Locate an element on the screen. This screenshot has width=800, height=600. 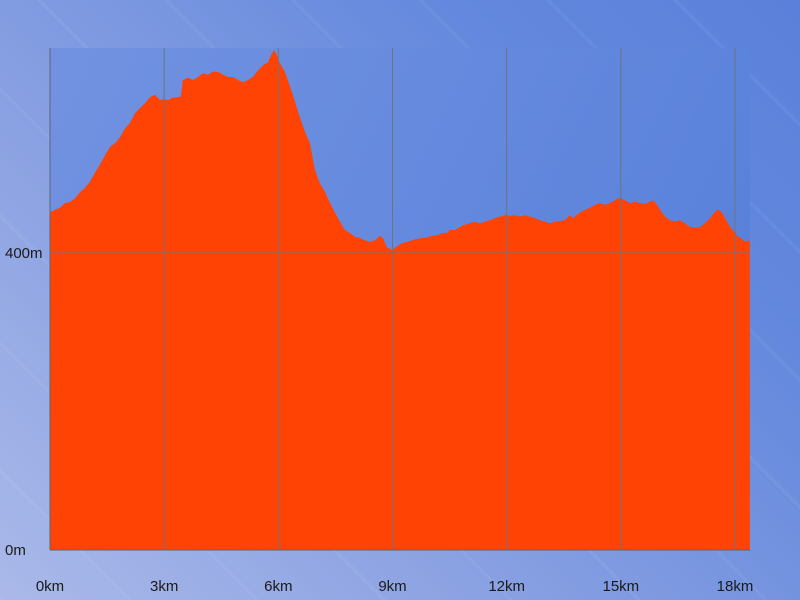
x-axis-tick-label: 12km is located at coordinates (506, 586).